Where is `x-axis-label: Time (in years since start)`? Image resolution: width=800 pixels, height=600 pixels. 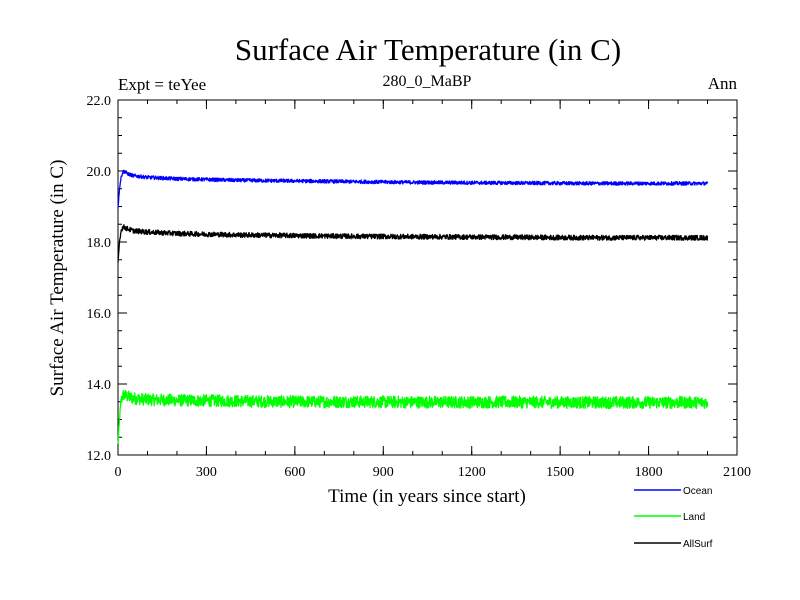 x-axis-label: Time (in years since start) is located at coordinates (427, 496).